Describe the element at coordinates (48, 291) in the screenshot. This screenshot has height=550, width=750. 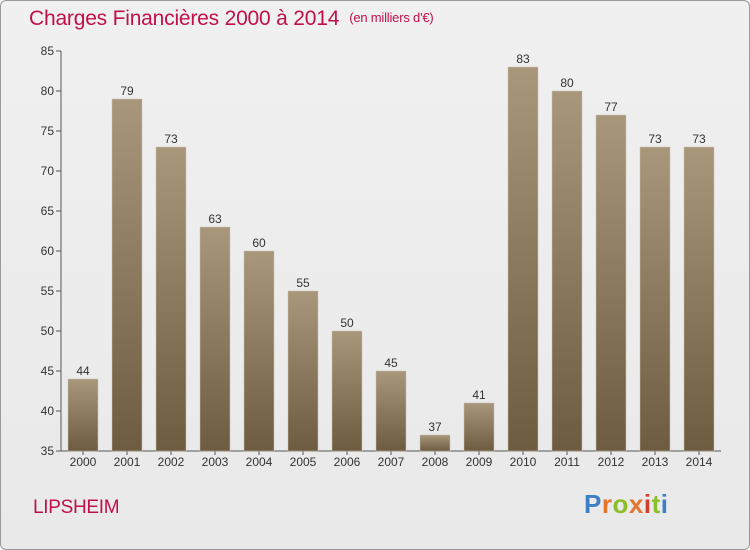
I see `y-tick-label: 55` at that location.